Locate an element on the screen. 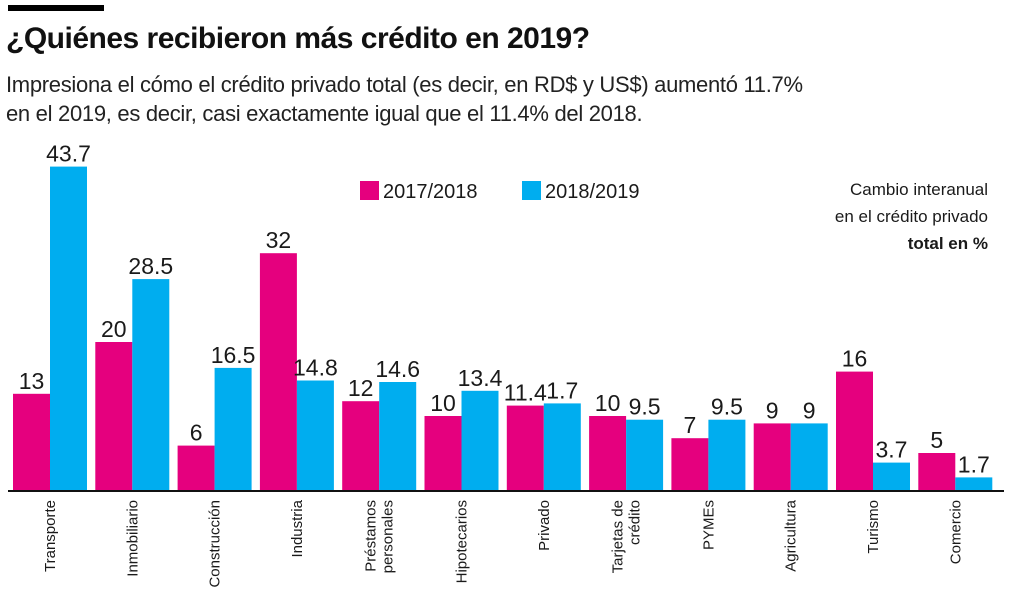 The width and height of the screenshot is (1024, 611). bar-pymes-2018-2019 is located at coordinates (727, 454).